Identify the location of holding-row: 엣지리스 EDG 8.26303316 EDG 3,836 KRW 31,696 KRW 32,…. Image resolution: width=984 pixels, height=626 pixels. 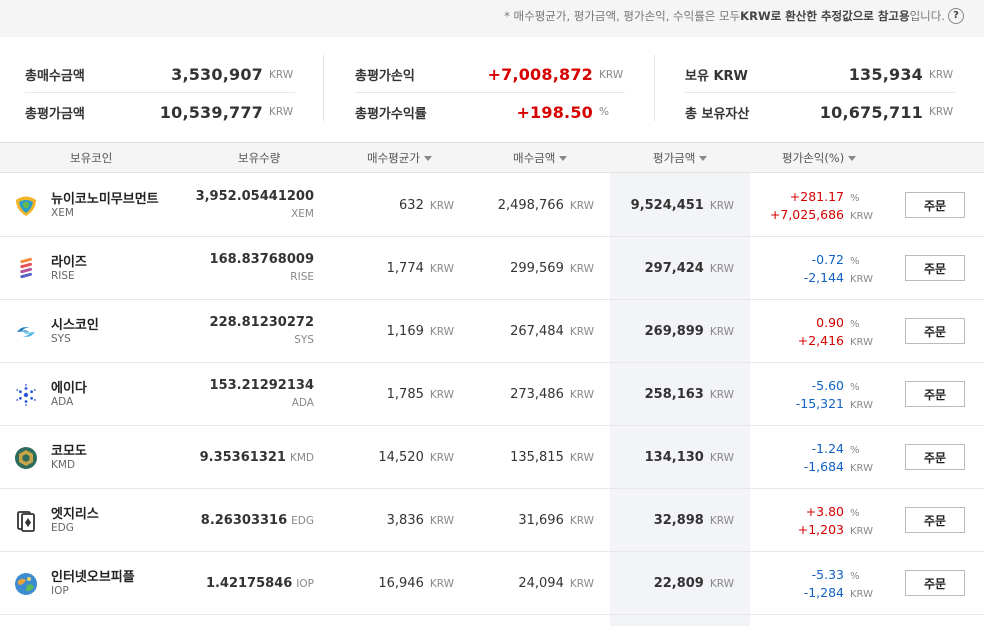
(492, 520).